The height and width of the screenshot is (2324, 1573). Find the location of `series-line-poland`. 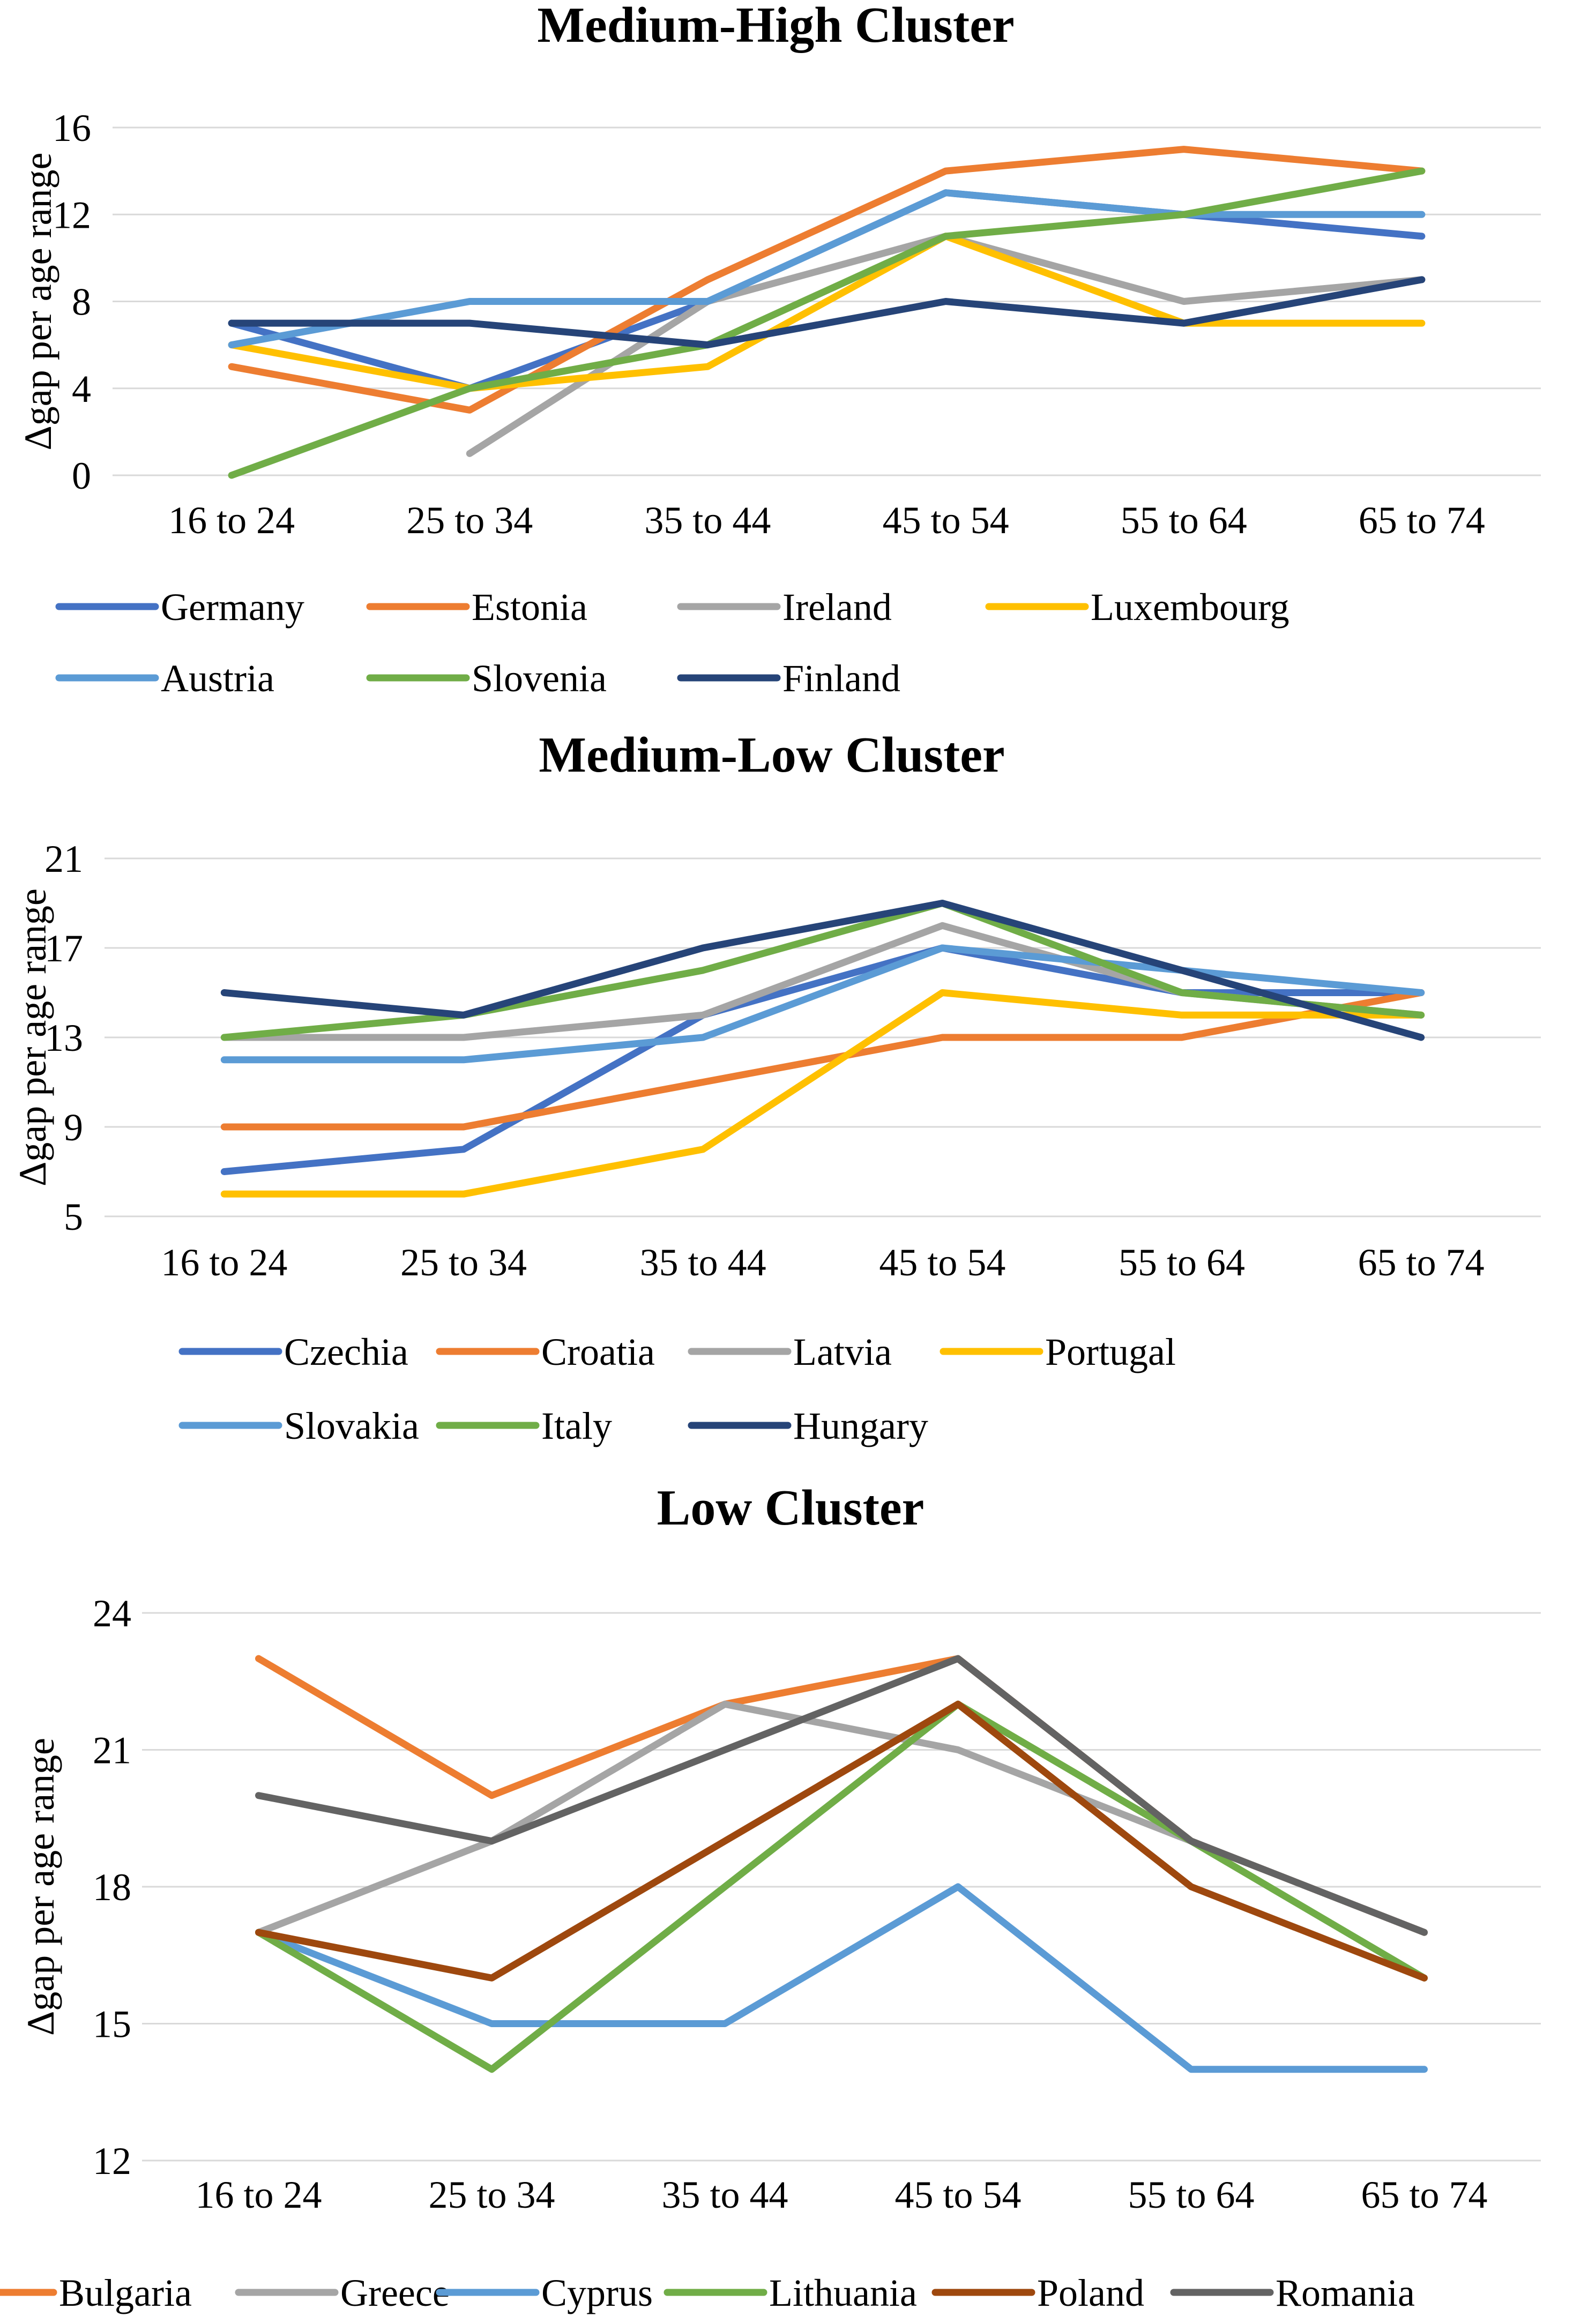

series-line-poland is located at coordinates (841, 1841).